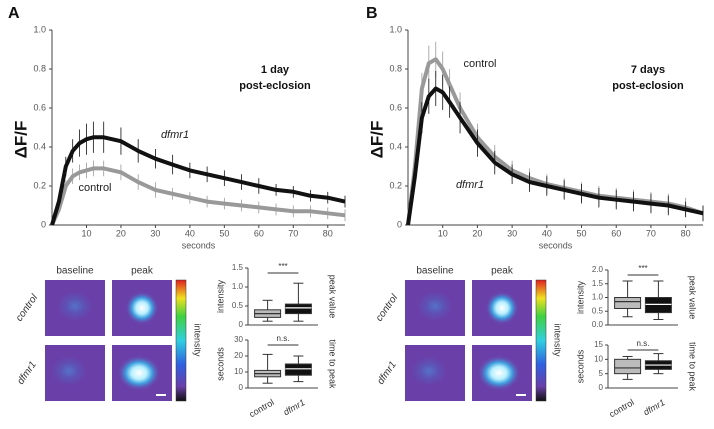  What do you see at coordinates (598, 344) in the screenshot?
I see `y-tick-label: 15` at bounding box center [598, 344].